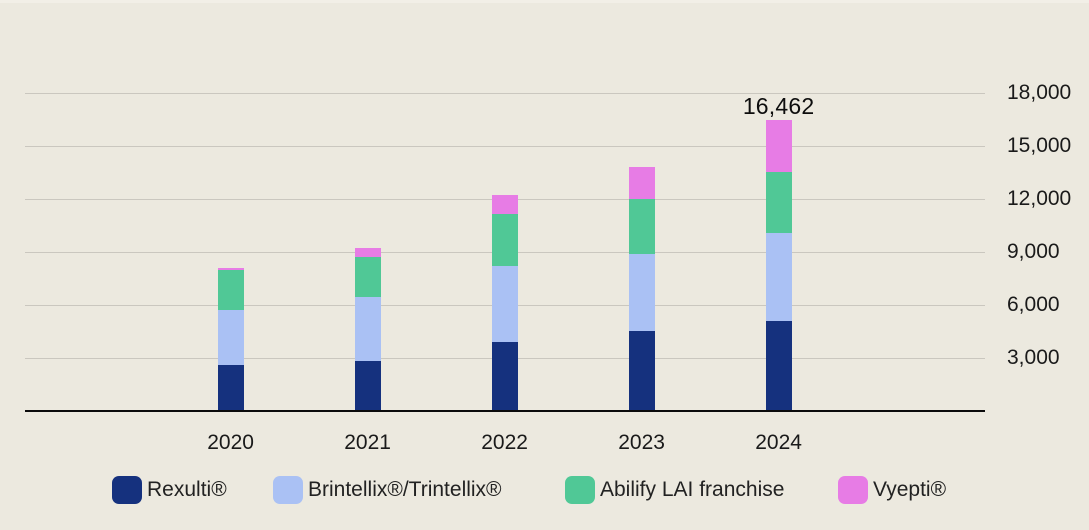 This screenshot has height=530, width=1089. What do you see at coordinates (505, 411) in the screenshot?
I see `x-axis-line` at bounding box center [505, 411].